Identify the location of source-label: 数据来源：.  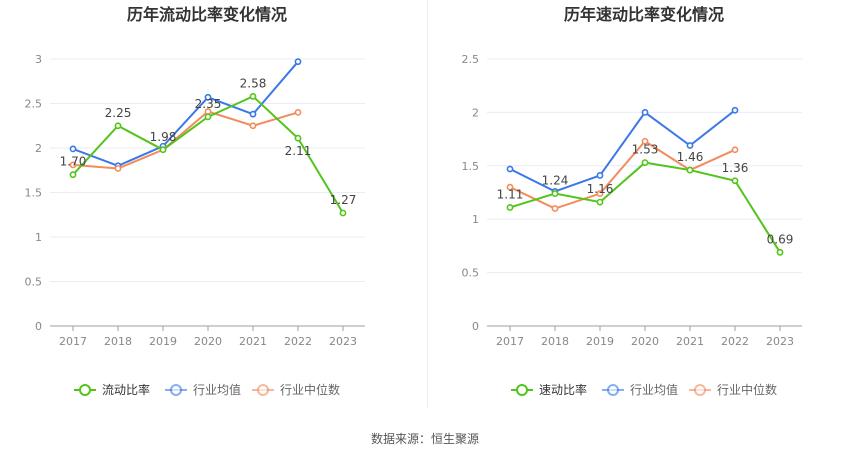
(400, 439).